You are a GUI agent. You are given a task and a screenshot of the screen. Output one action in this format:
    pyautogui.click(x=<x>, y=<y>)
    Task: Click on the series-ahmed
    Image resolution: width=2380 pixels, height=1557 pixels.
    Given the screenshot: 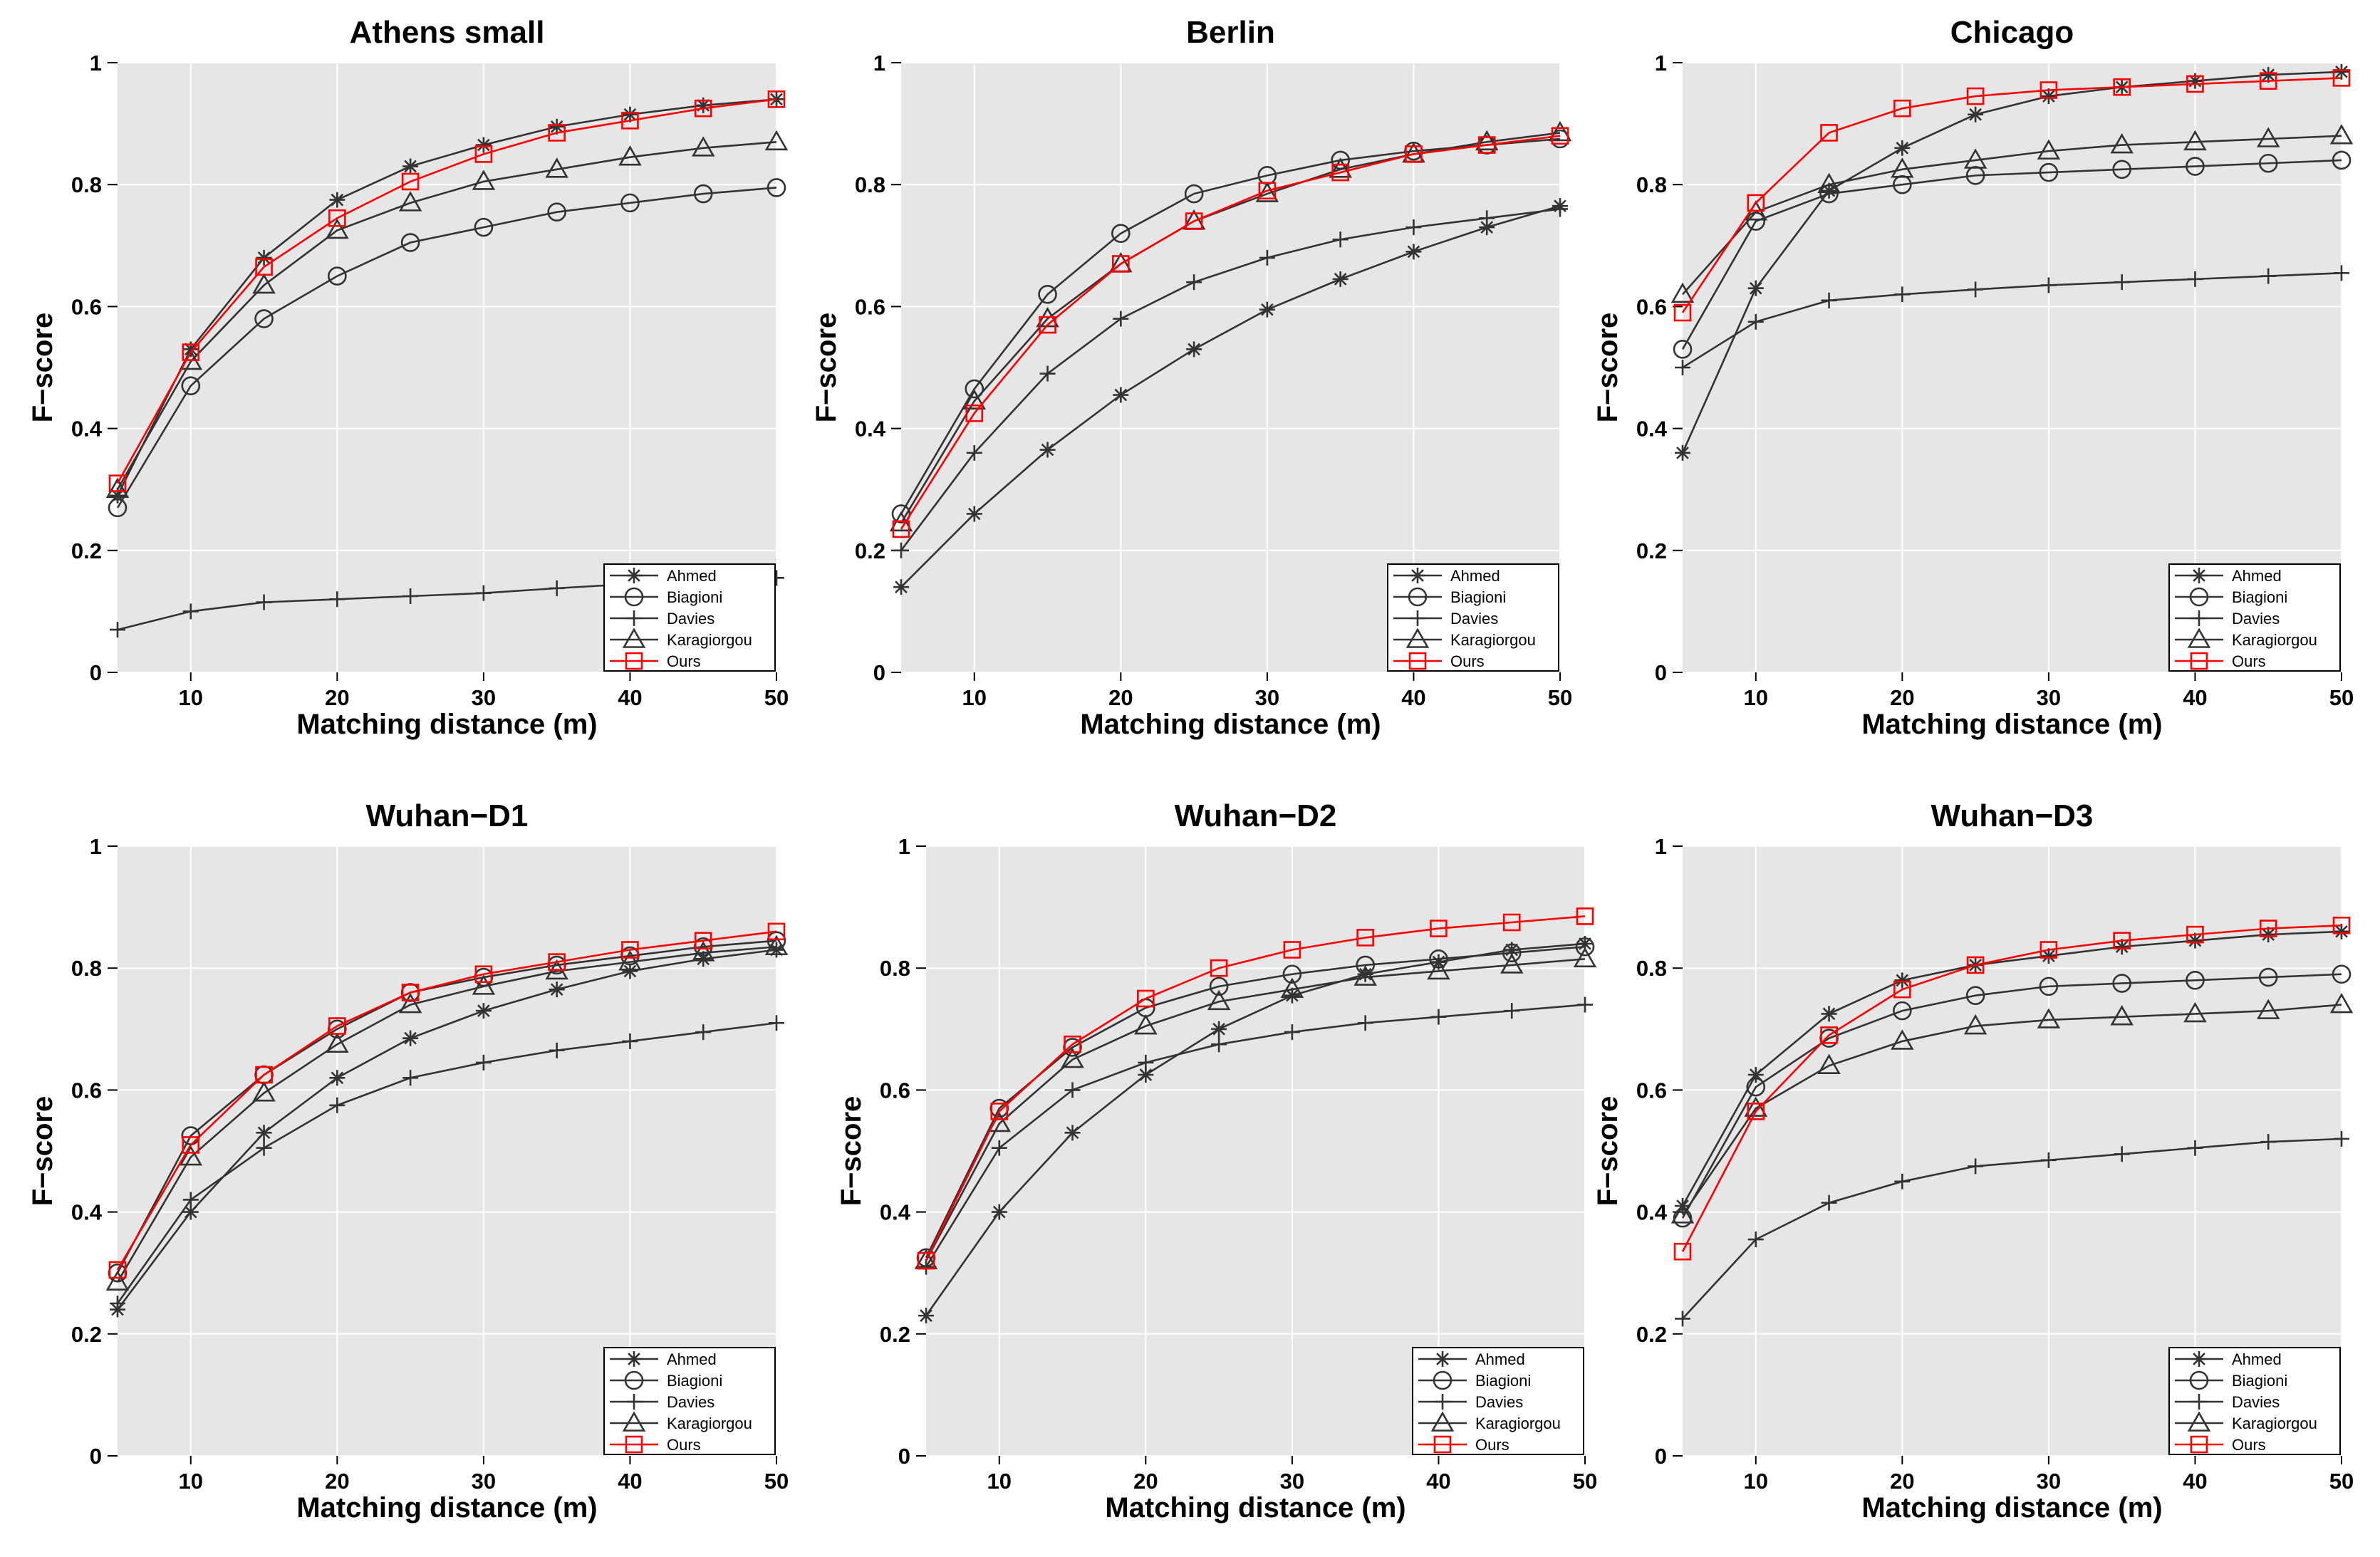 What is the action you would take?
    pyautogui.click(x=2012, y=262)
    